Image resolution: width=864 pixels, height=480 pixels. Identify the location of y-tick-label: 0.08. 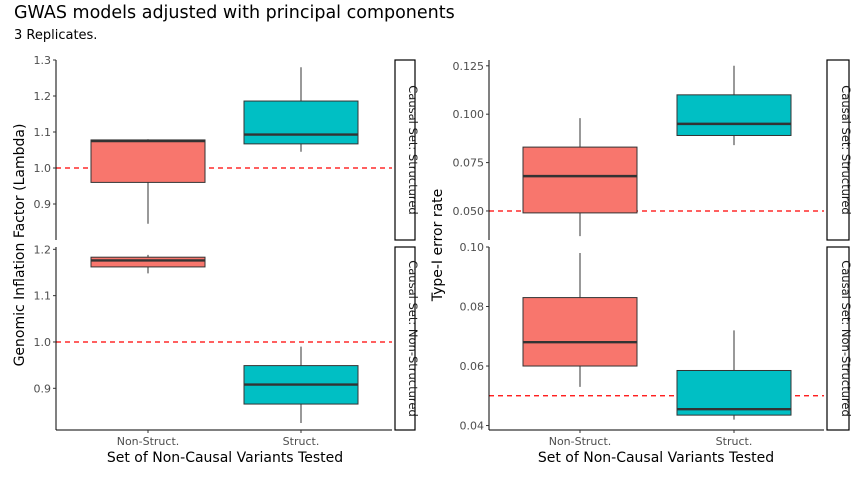
(472, 307).